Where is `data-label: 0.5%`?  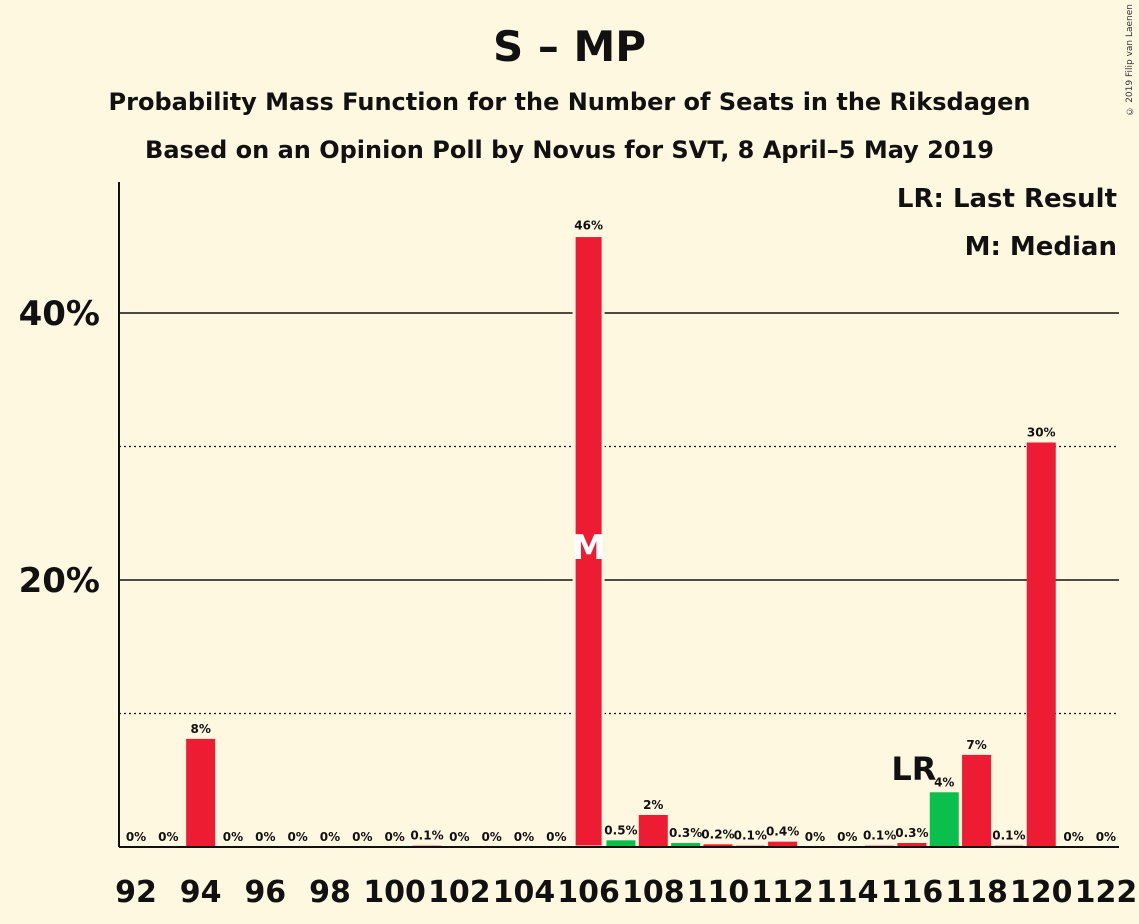 data-label: 0.5% is located at coordinates (620, 830).